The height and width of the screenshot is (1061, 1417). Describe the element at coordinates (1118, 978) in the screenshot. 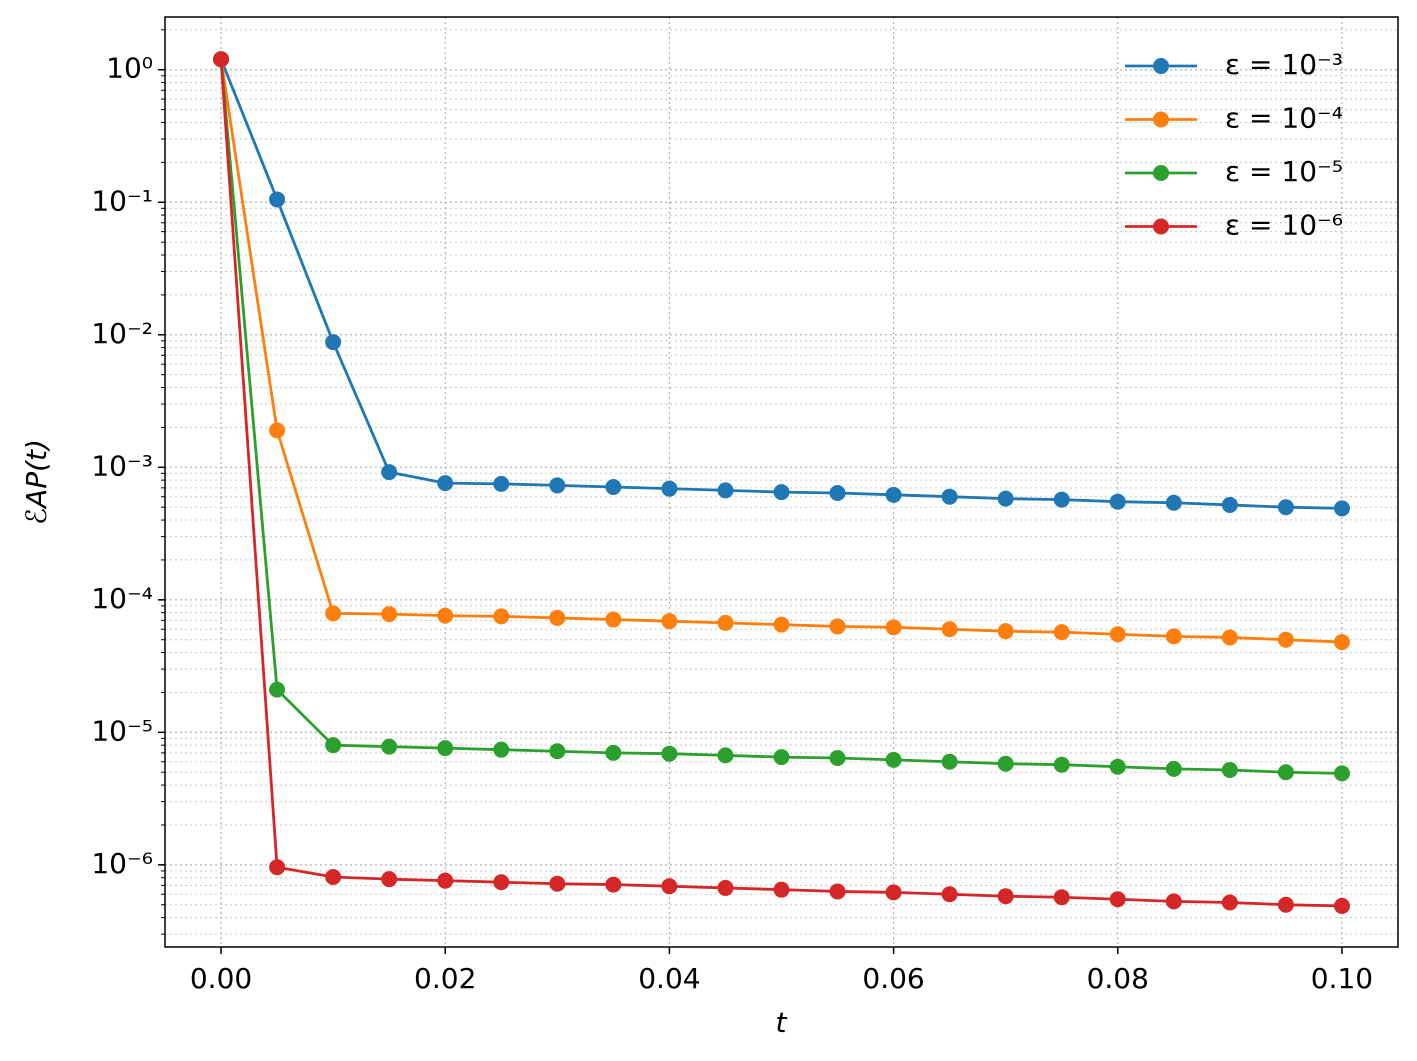

I see `x-tick-label: 0.08` at that location.